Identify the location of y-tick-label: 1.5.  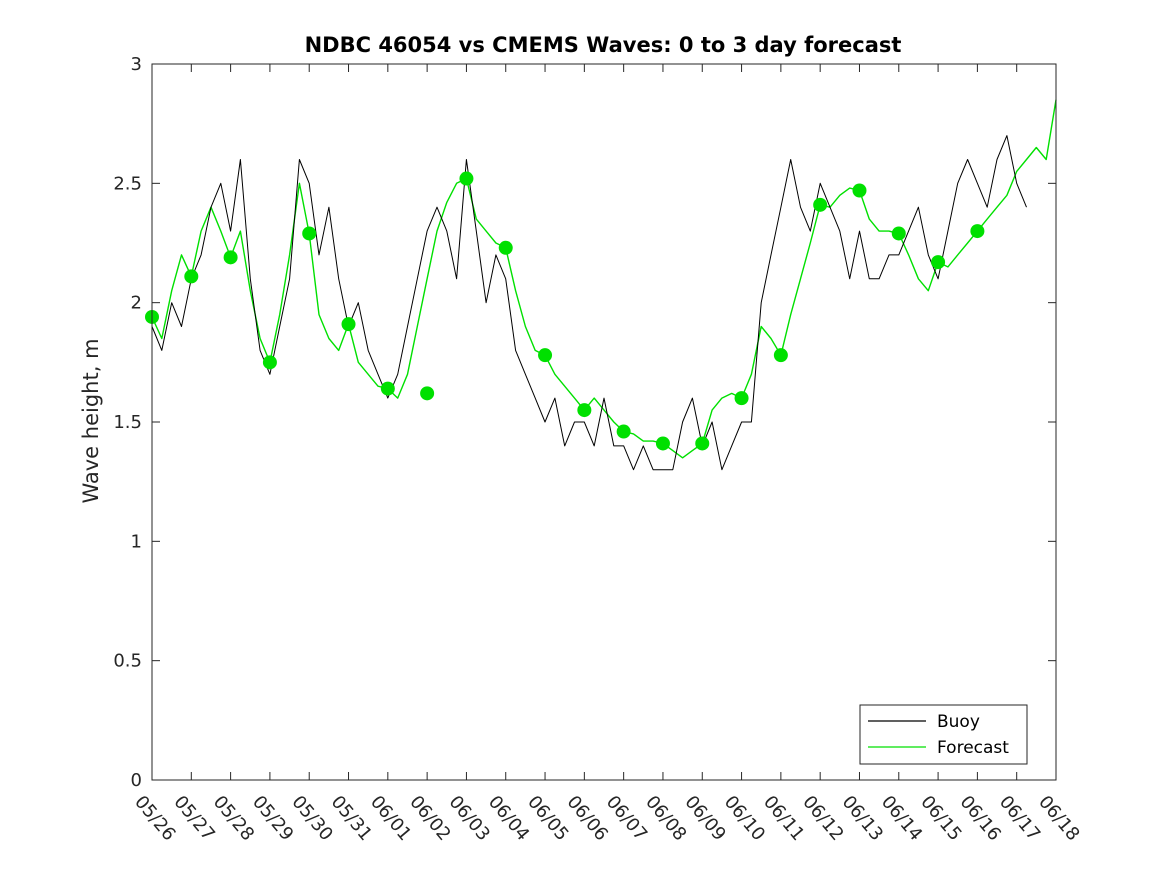
(127, 422).